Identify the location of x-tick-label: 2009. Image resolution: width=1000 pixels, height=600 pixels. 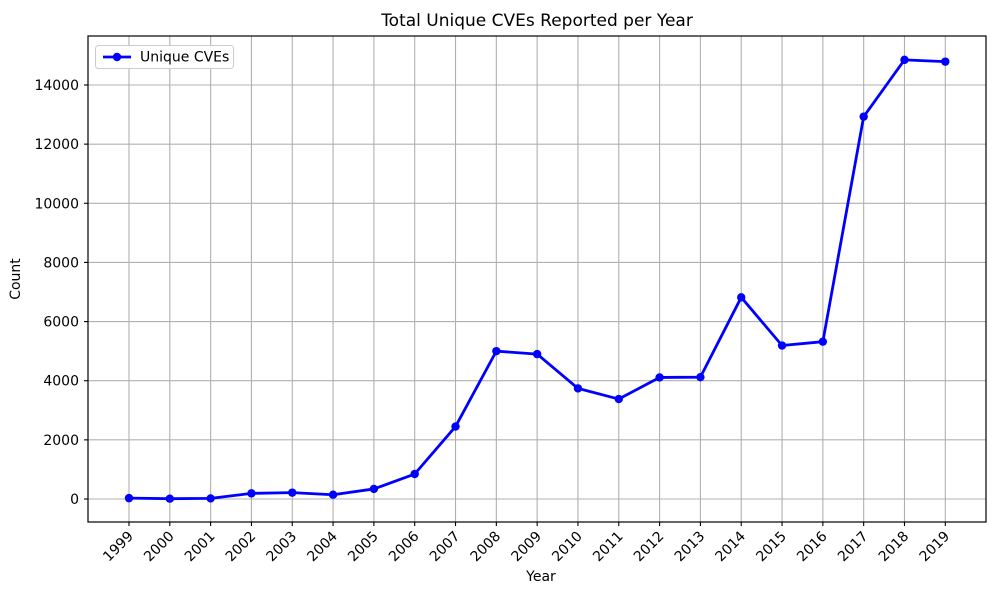
(526, 547).